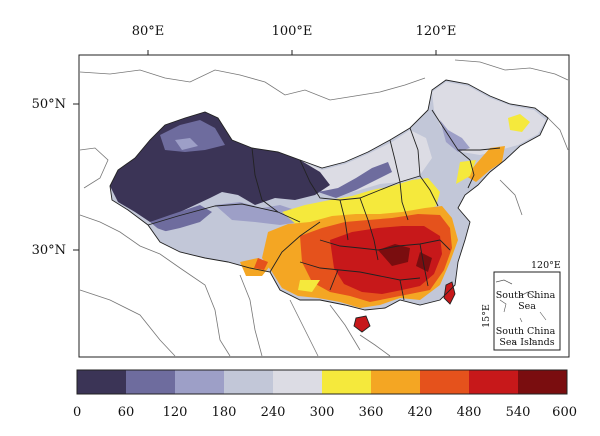  What do you see at coordinates (526, 295) in the screenshot?
I see `inset-title-text: South China` at bounding box center [526, 295].